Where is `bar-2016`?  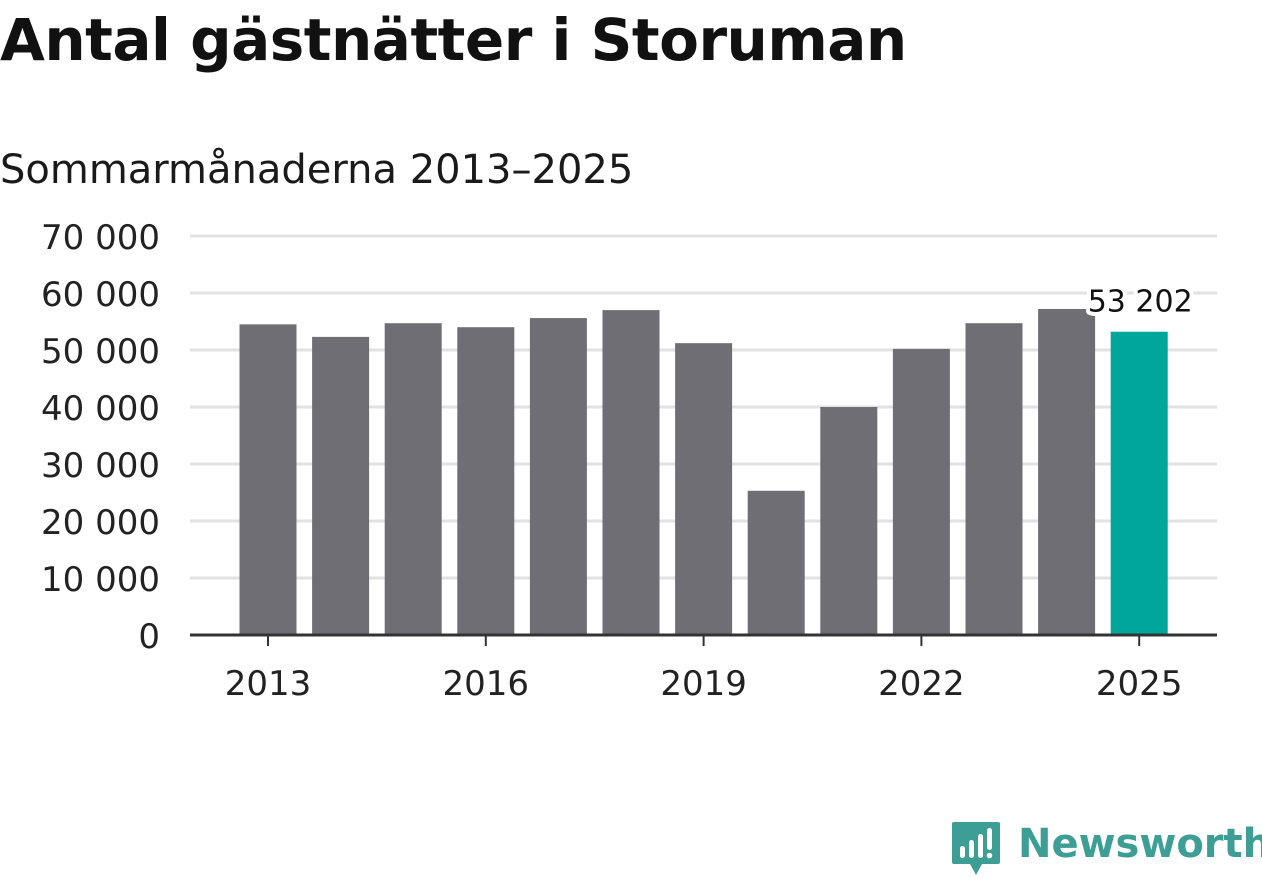 bar-2016 is located at coordinates (486, 481).